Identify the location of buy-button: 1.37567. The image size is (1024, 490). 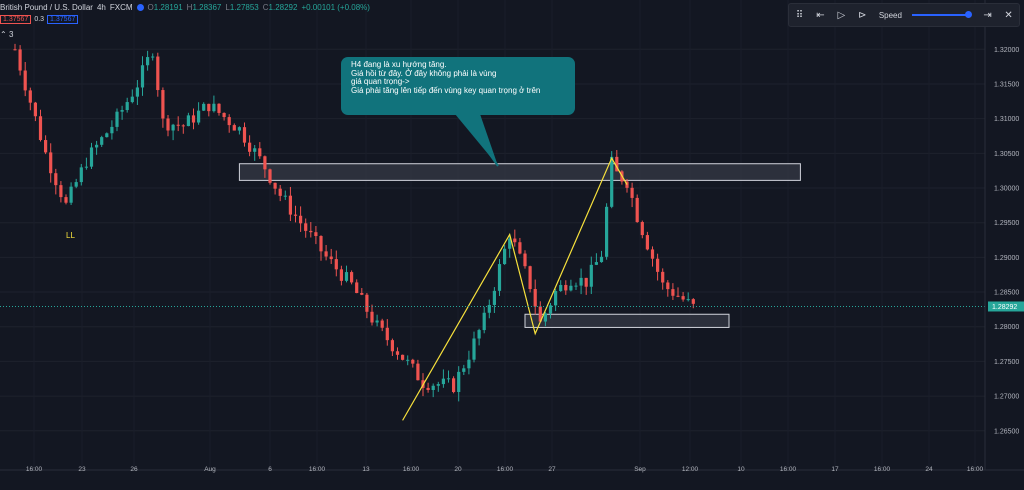
(63, 19).